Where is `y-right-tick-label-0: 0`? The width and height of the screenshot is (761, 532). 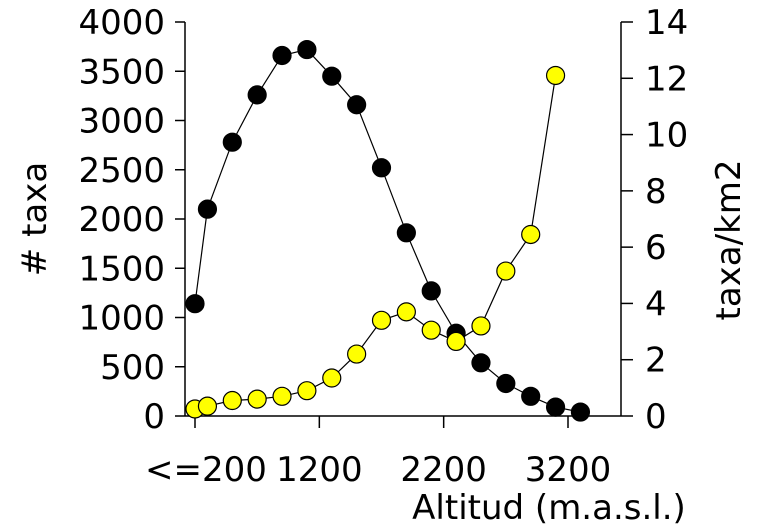
y-right-tick-label-0: 0 is located at coordinates (656, 417).